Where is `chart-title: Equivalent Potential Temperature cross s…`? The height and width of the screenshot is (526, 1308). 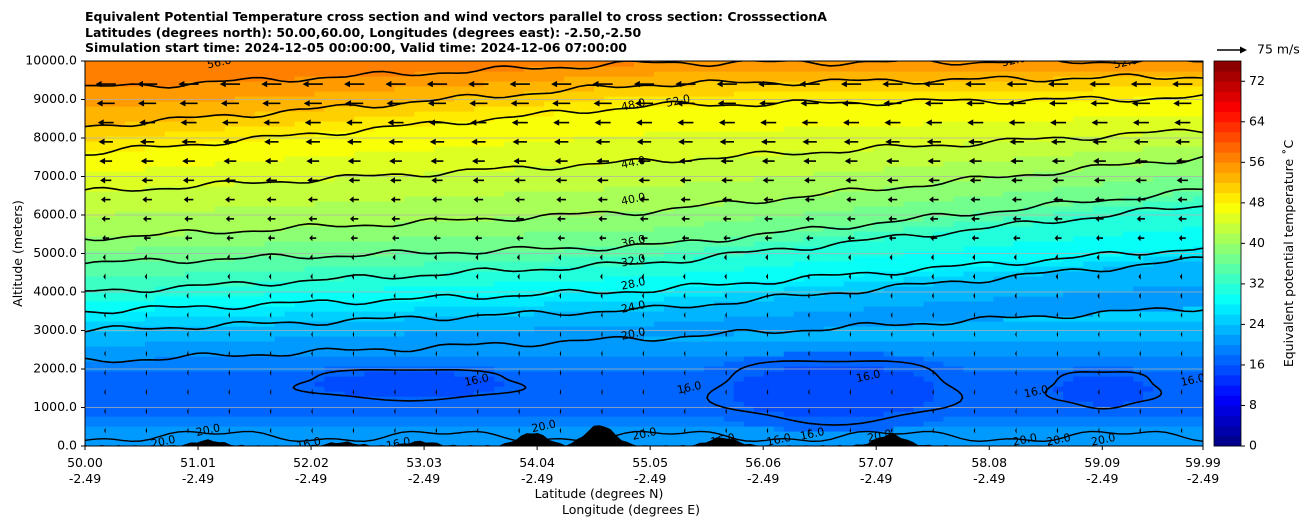
chart-title: Equivalent Potential Temperature cross s… is located at coordinates (456, 32).